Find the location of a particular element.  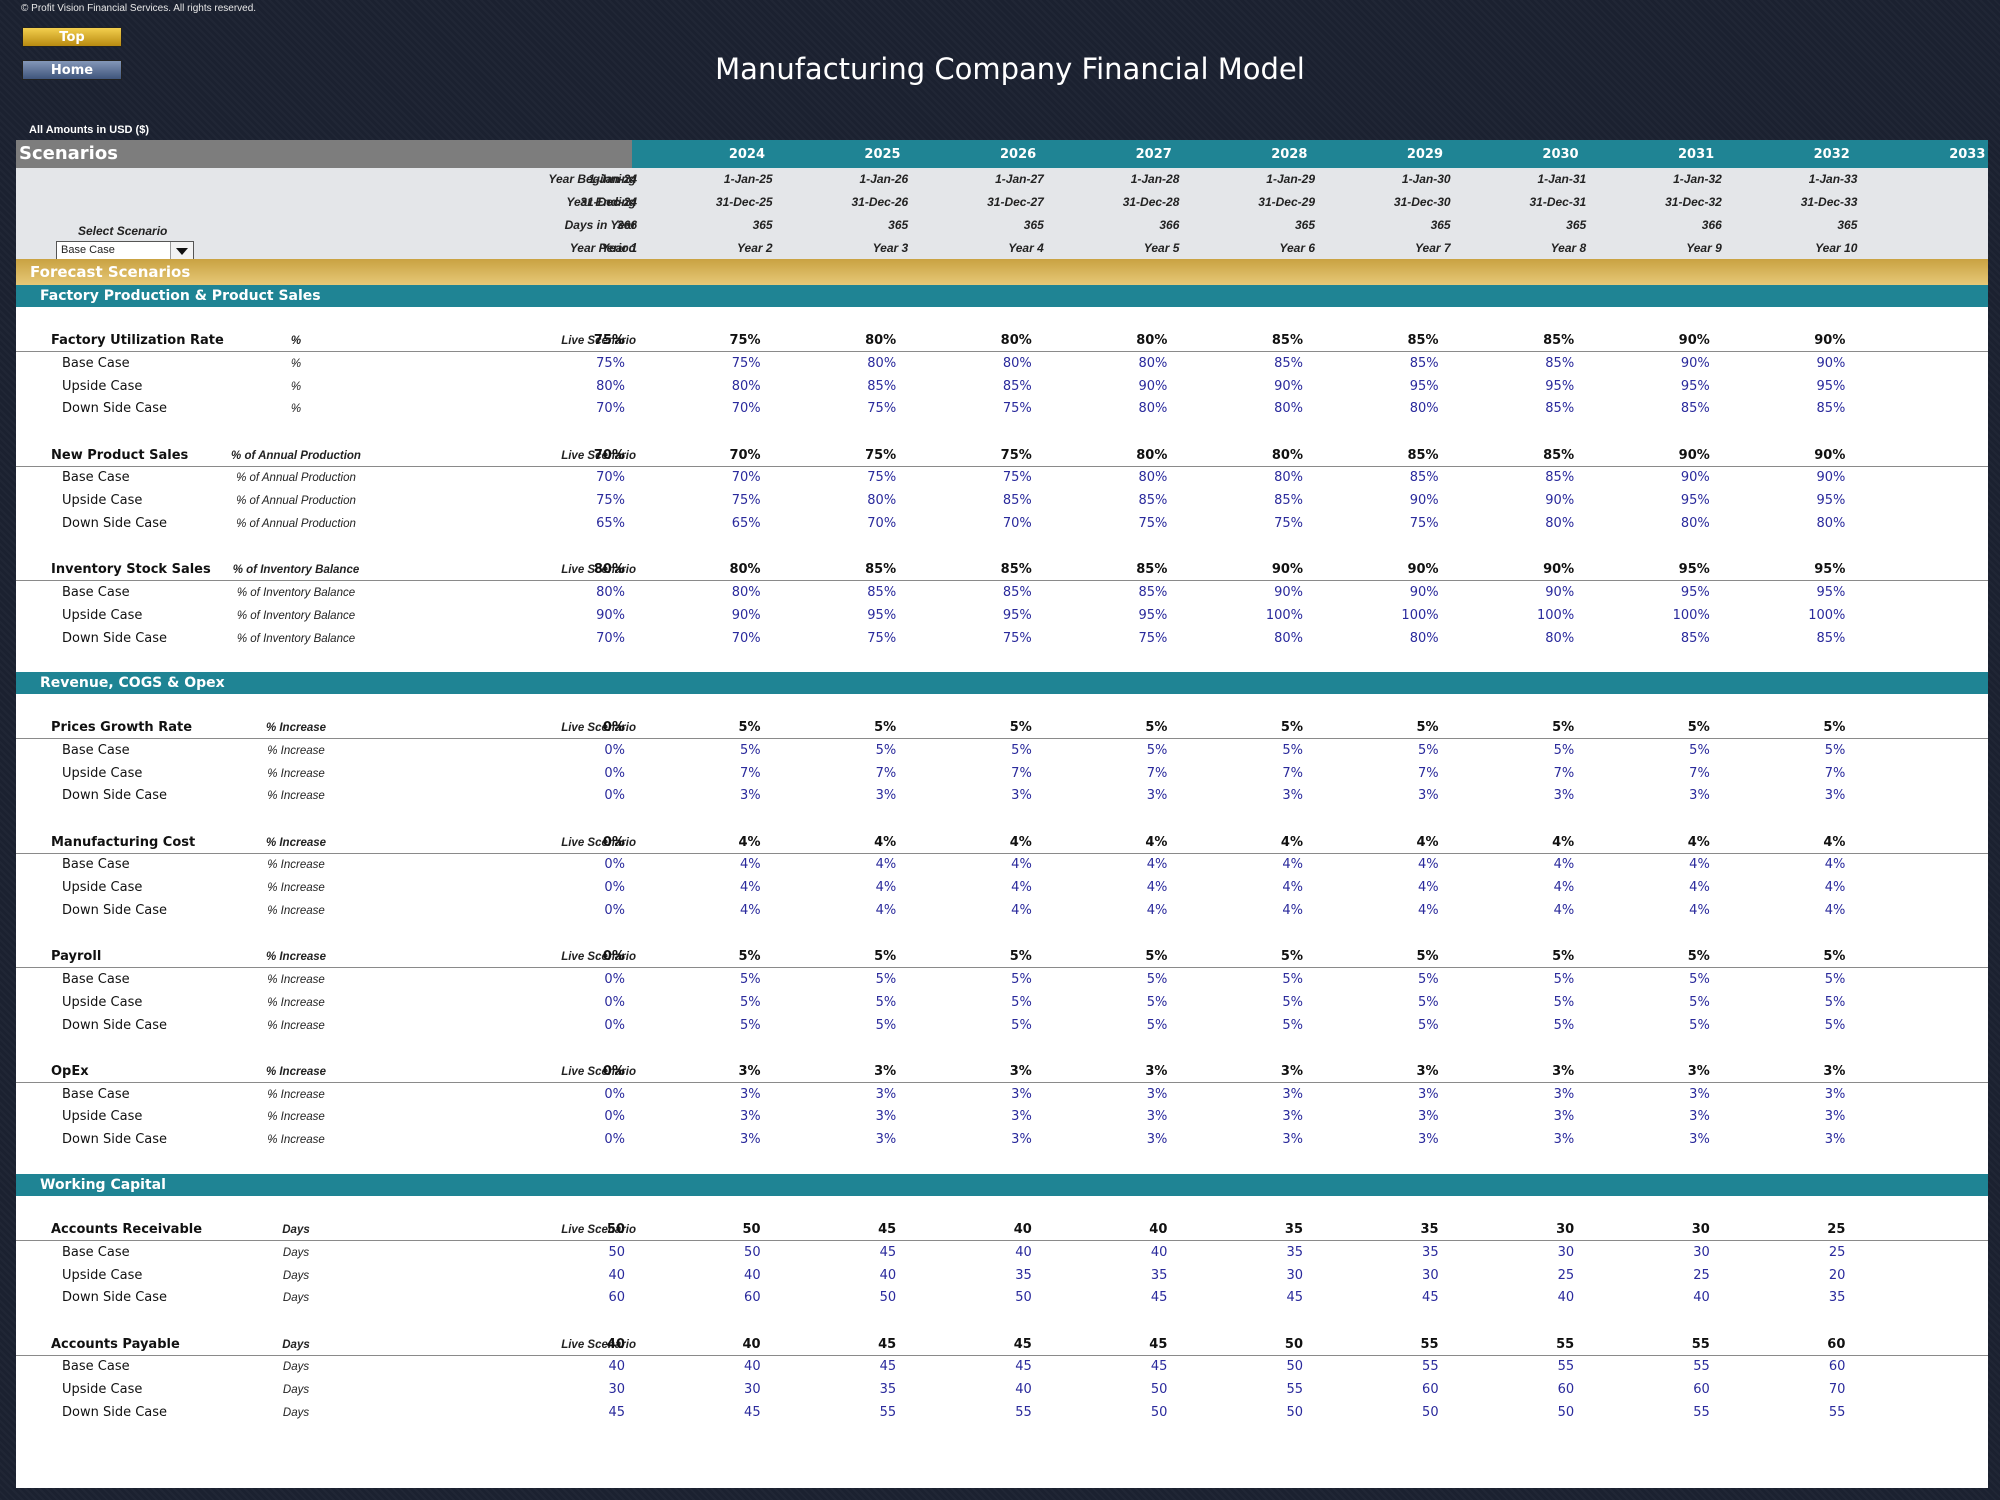

input-value-cell: 65% is located at coordinates (610, 523).